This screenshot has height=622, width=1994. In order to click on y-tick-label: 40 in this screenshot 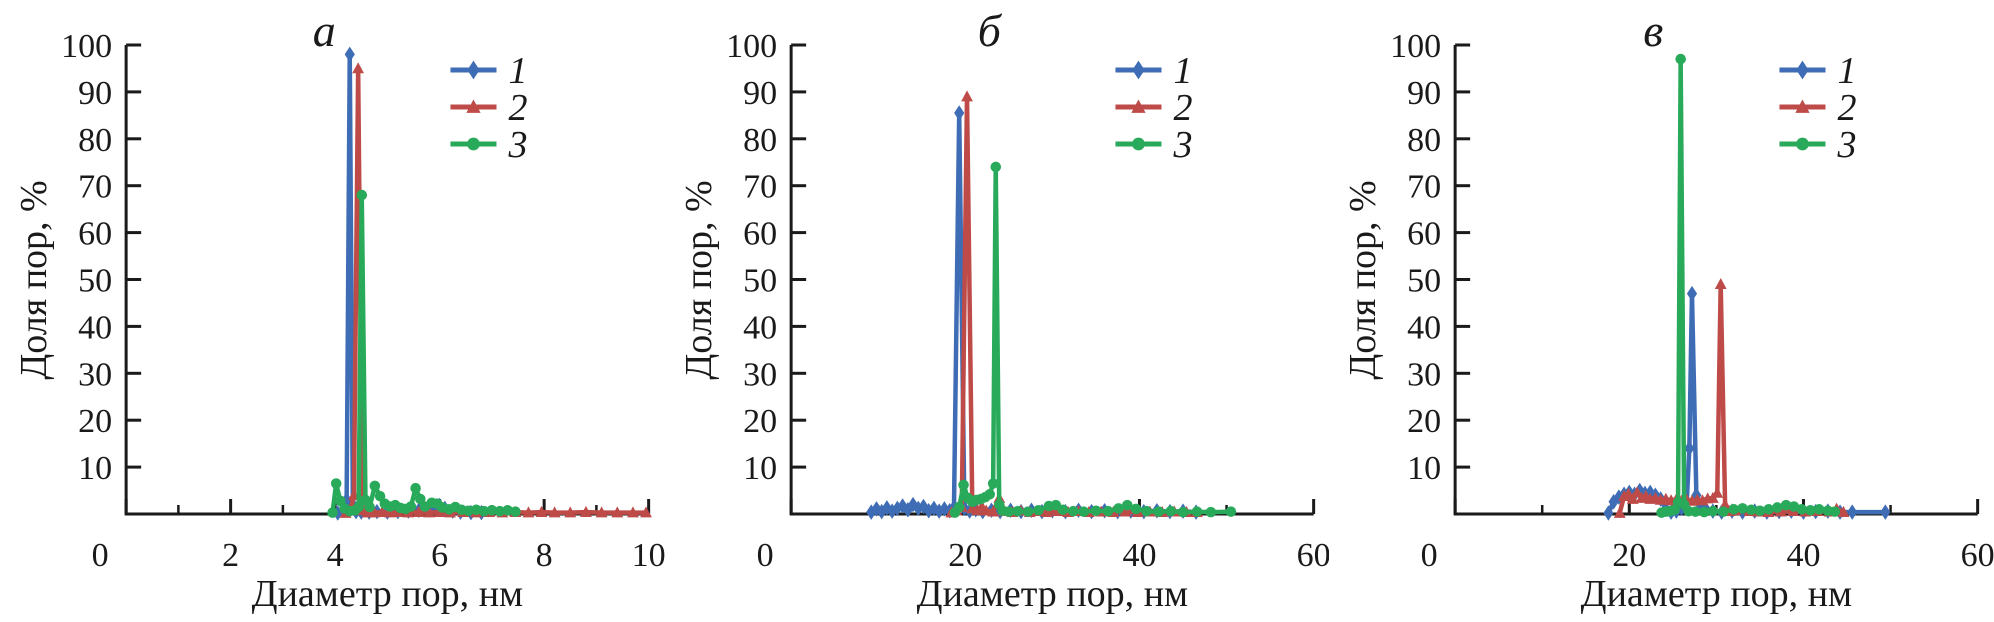, I will do `click(1424, 327)`.